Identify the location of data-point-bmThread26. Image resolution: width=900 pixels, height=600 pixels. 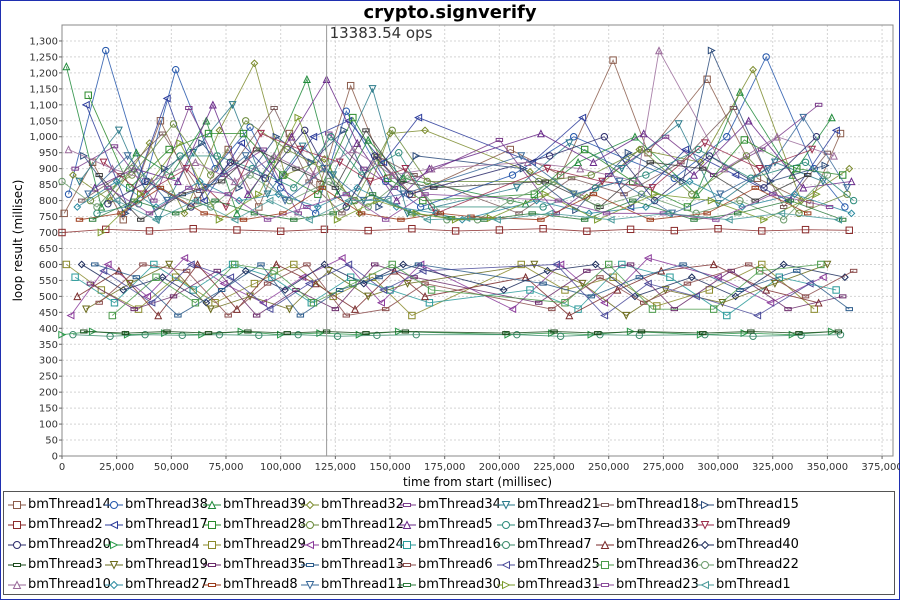
(569, 315).